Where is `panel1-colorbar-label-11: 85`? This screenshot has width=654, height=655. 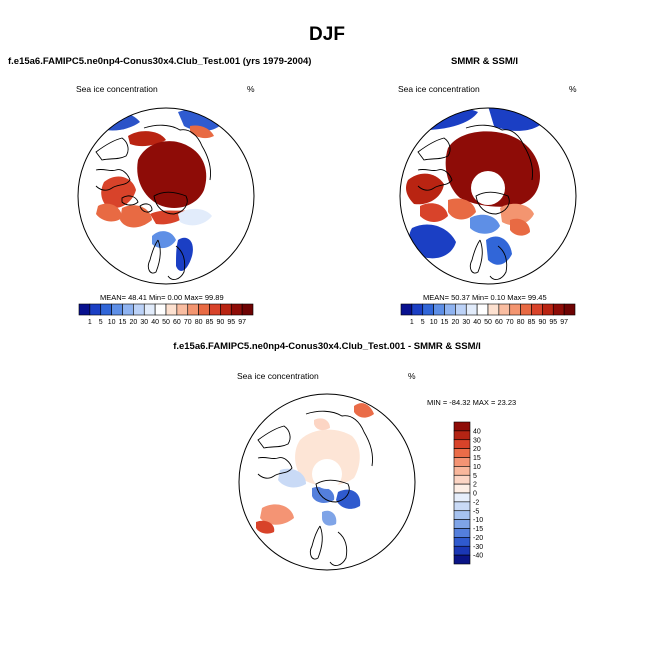
panel1-colorbar-label-11: 85 is located at coordinates (210, 322).